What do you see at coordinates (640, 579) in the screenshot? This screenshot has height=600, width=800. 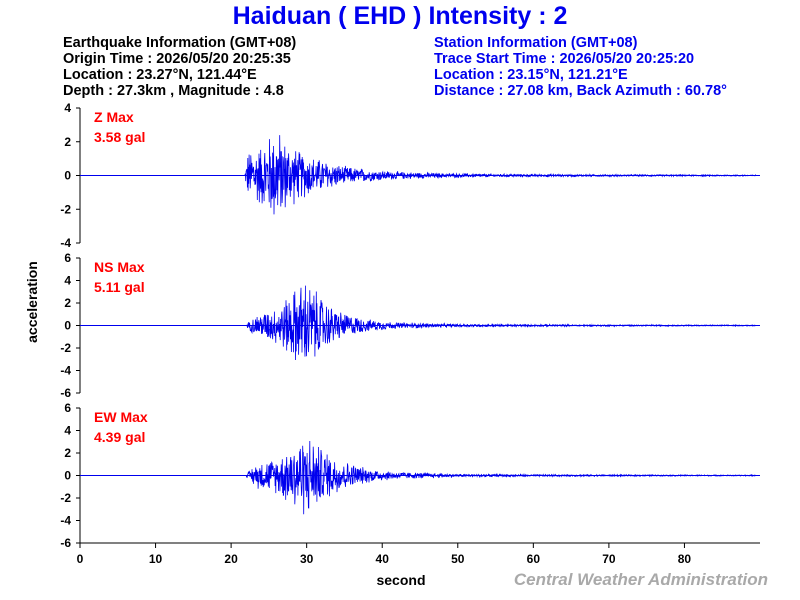 I see `agency-credit: Central Weather Administration` at bounding box center [640, 579].